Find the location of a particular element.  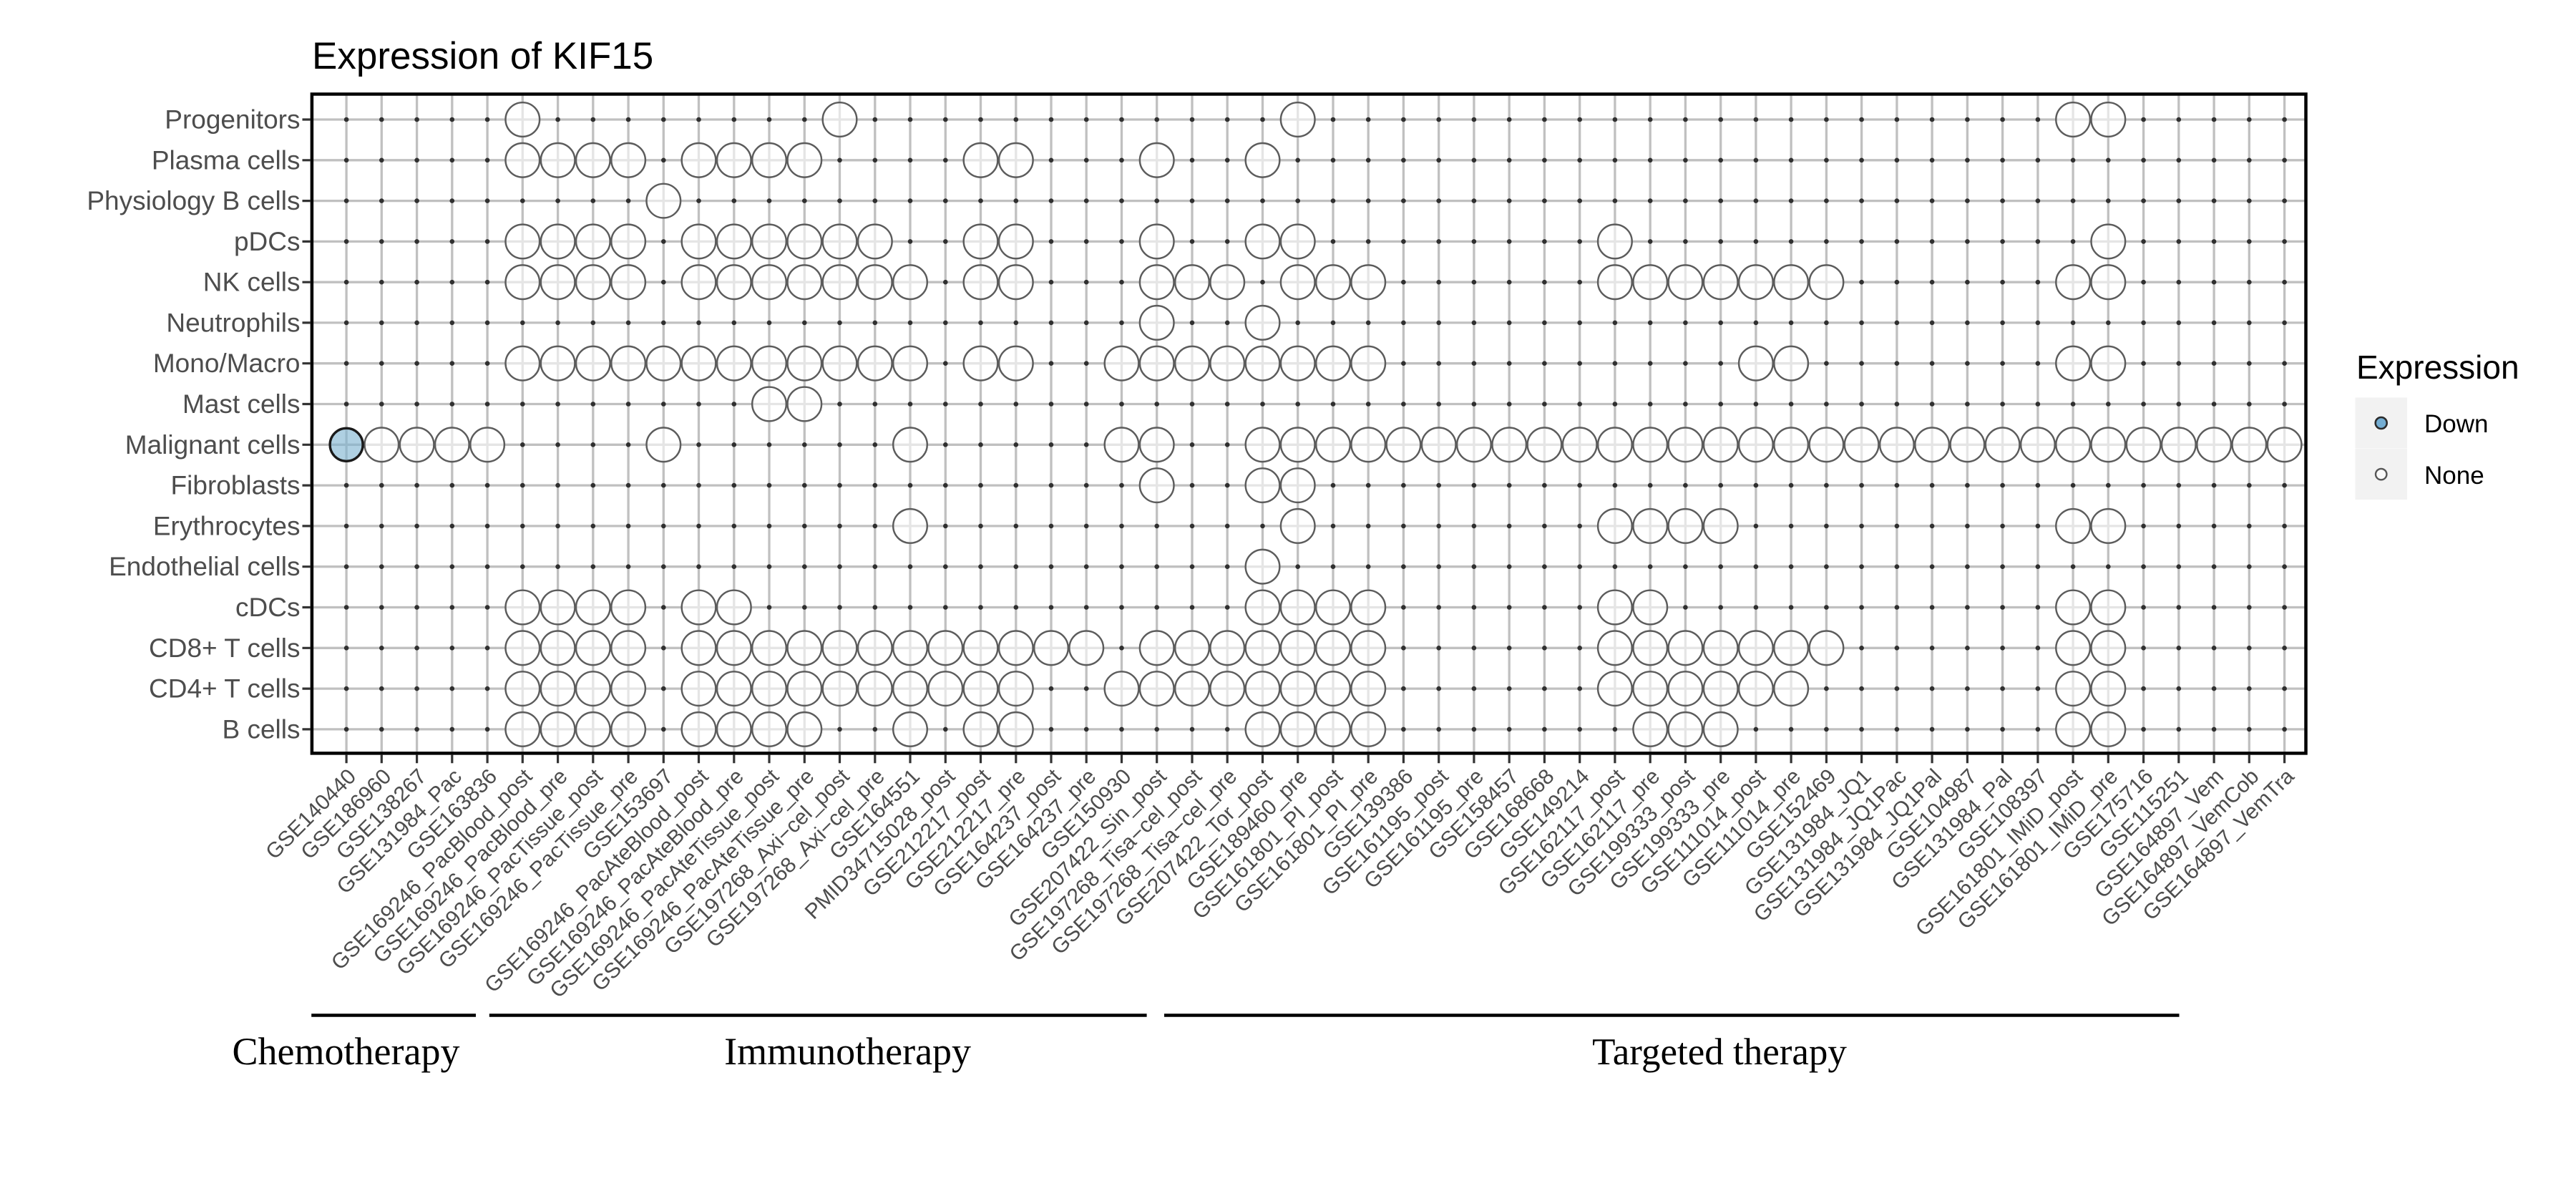

svg-text: Erythrocytes is located at coordinates (227, 525).